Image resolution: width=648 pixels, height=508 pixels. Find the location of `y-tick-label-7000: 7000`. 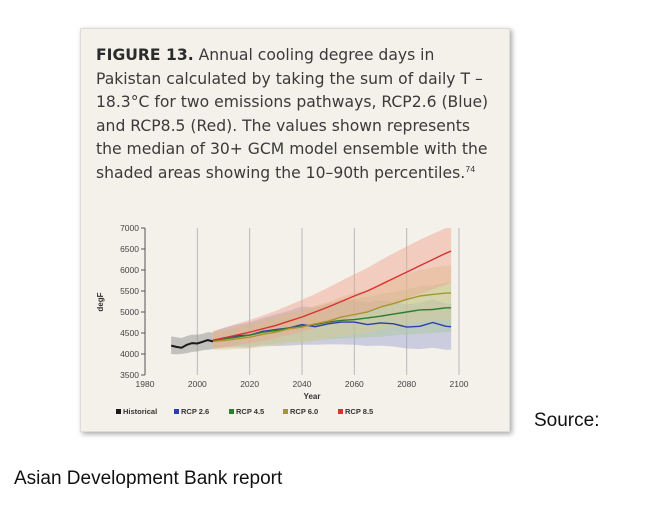

y-tick-label-7000: 7000 is located at coordinates (129, 228).